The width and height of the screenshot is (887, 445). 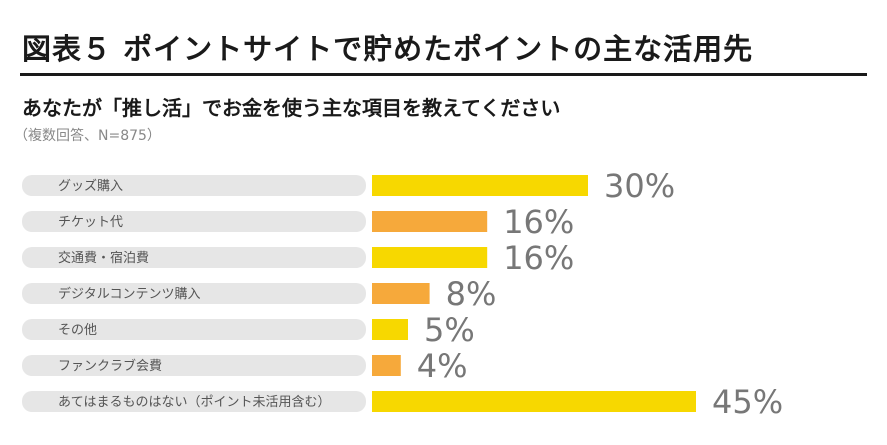 I want to click on value-label: 30%, so click(x=639, y=186).